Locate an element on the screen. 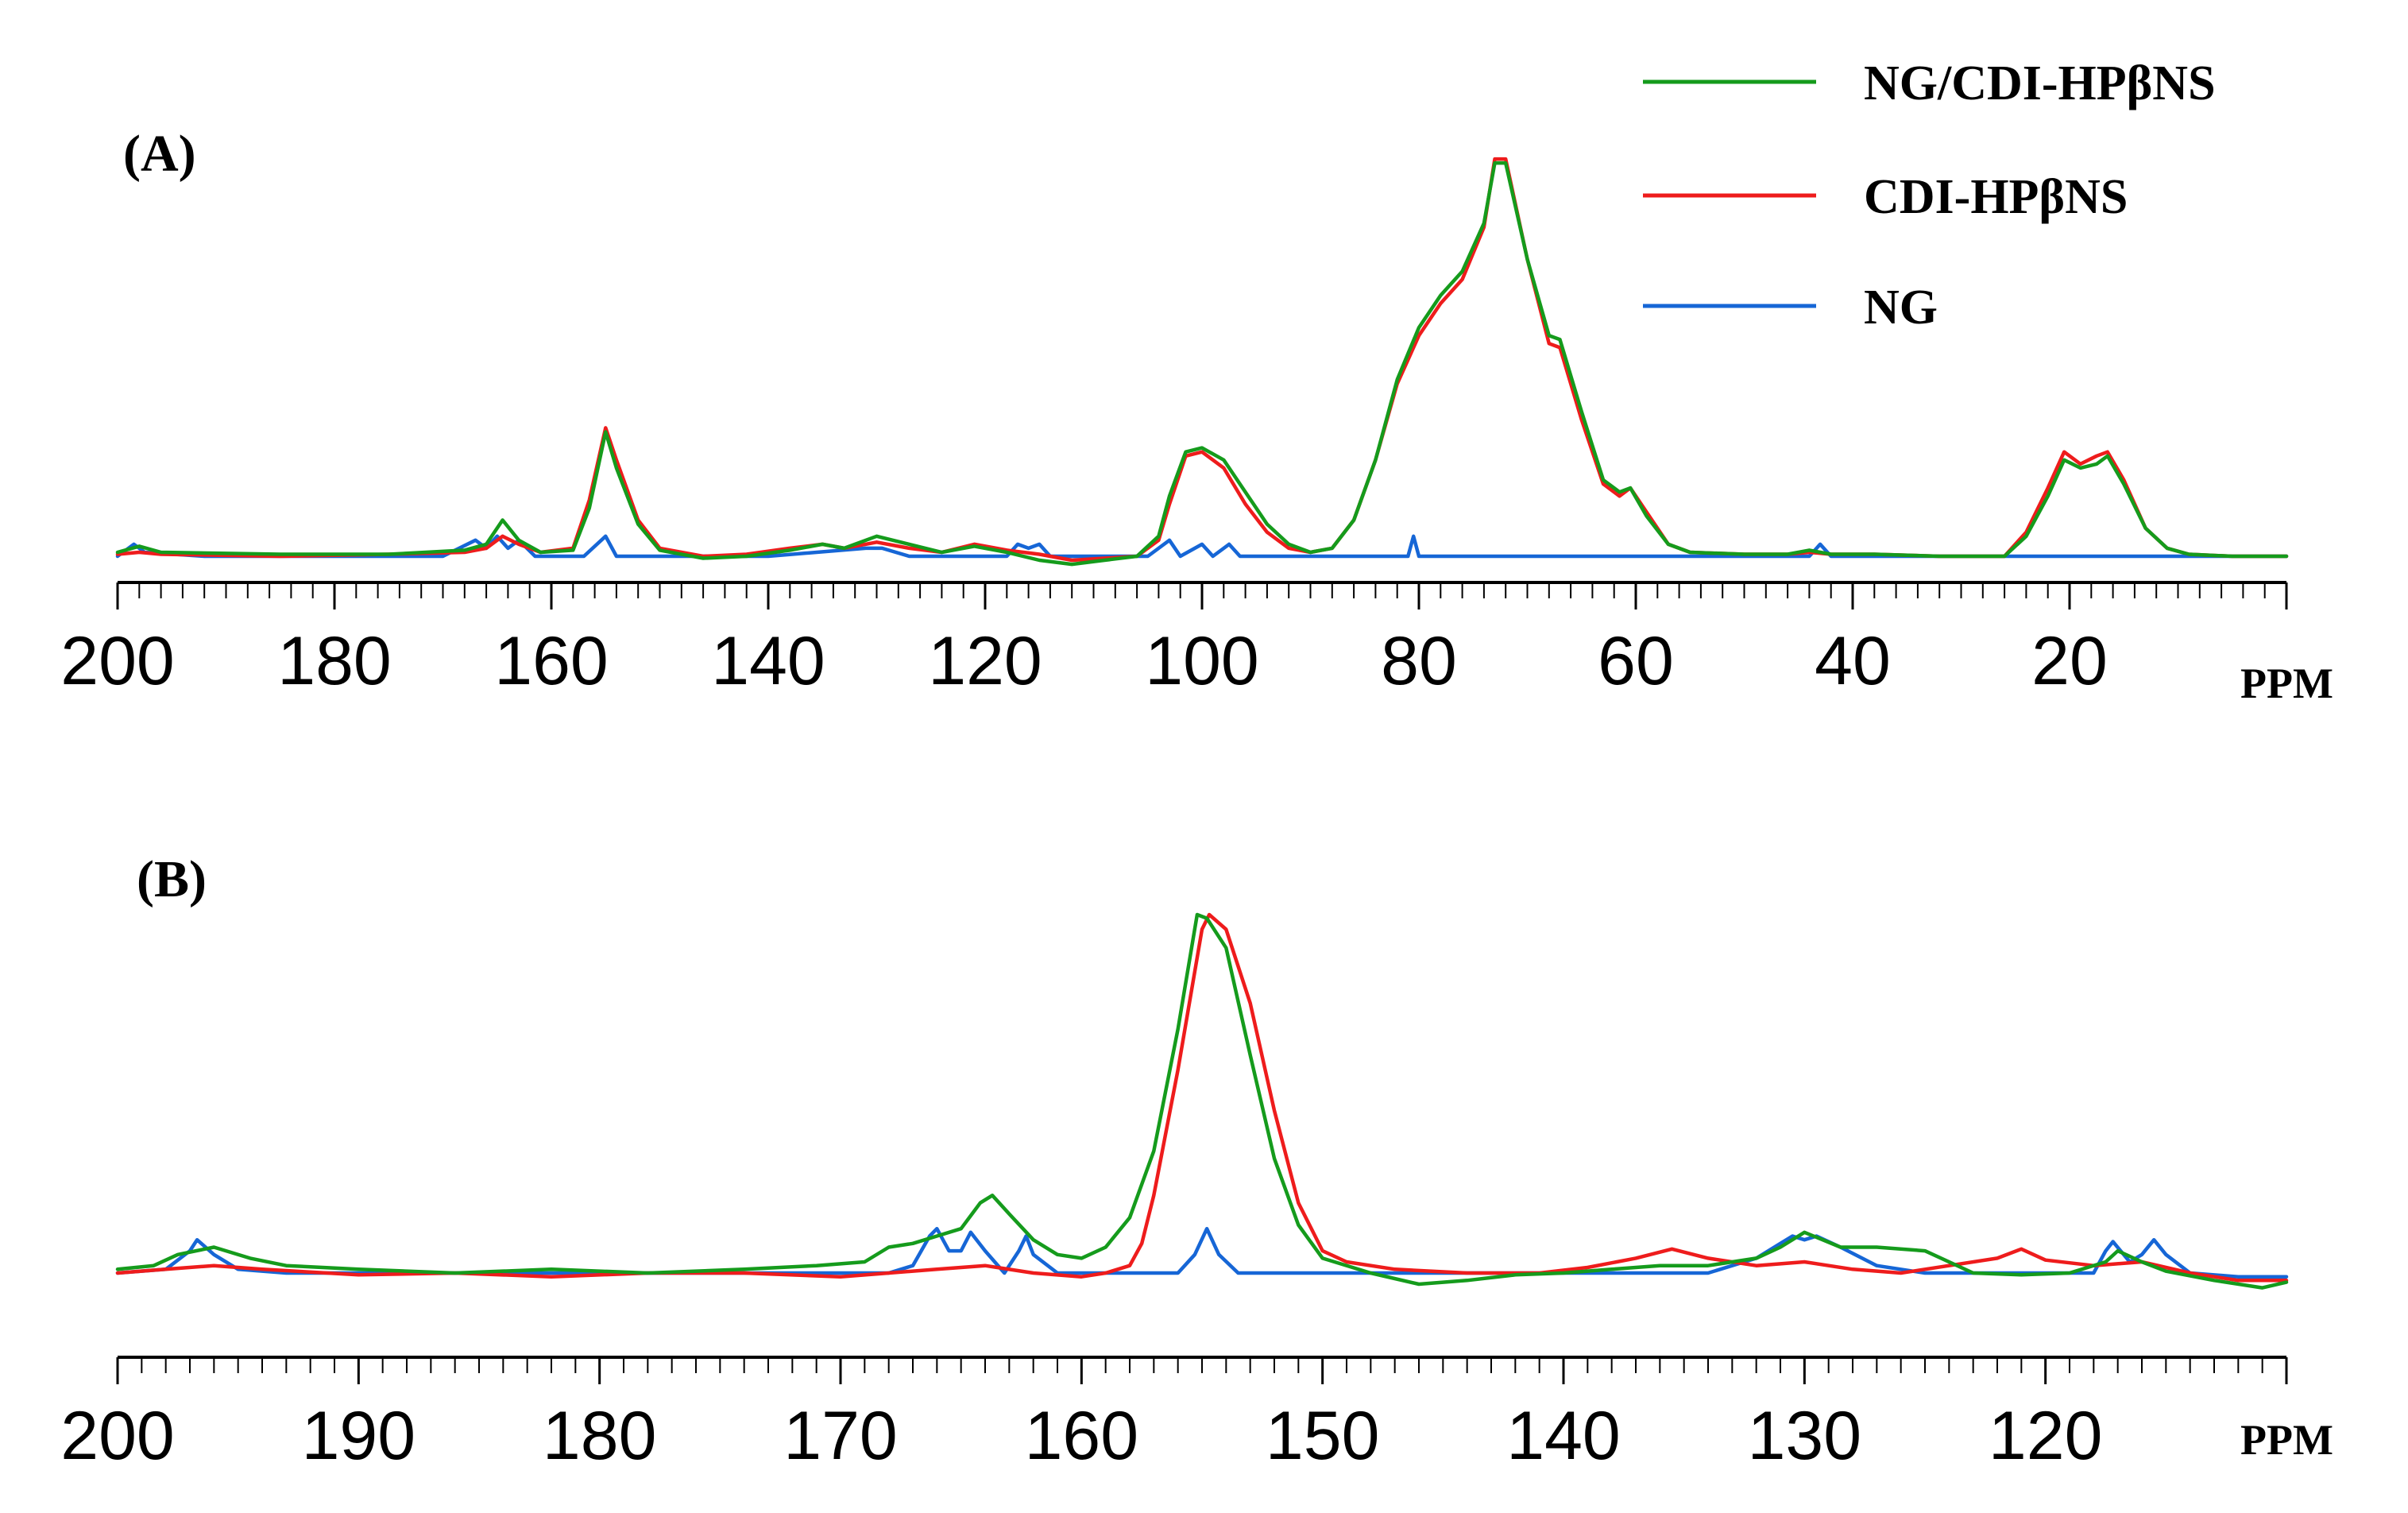  legend-item-ng-cdi-hpbns: NG/CDI-HPβNS is located at coordinates (1929, 83).